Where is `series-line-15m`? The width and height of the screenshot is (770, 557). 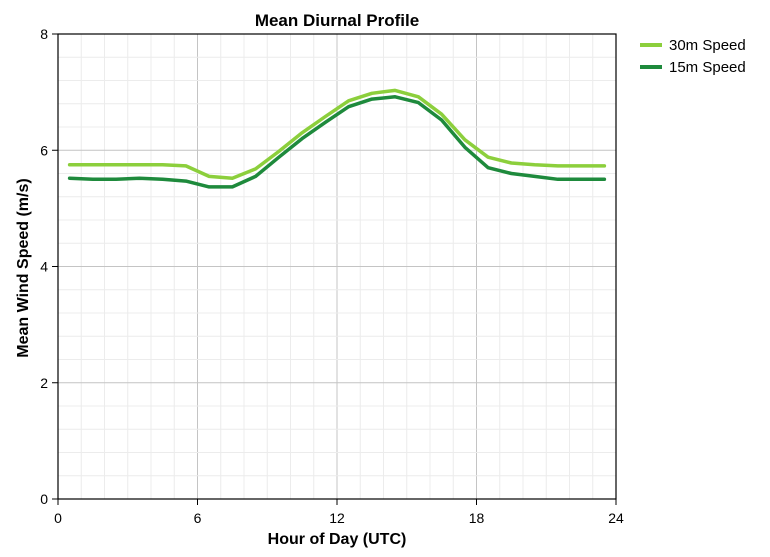 series-line-15m is located at coordinates (337, 142).